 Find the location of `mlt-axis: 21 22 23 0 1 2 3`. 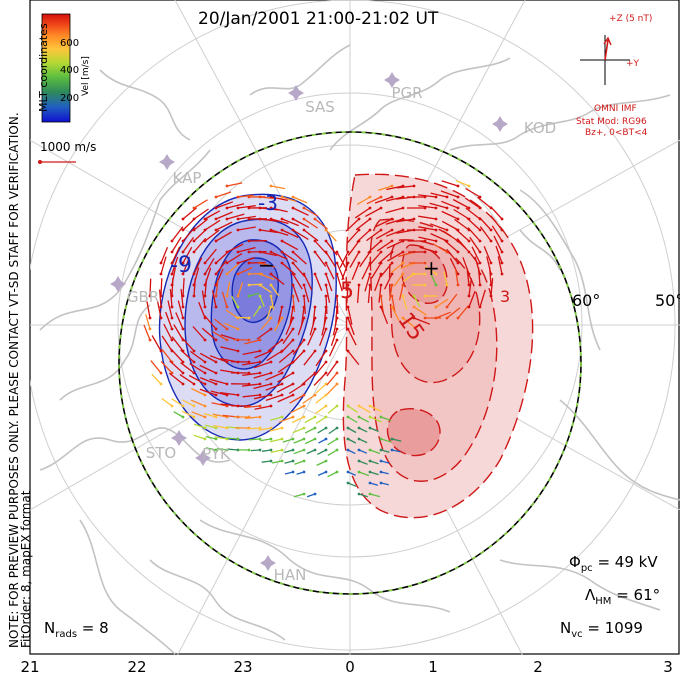

mlt-axis: 21 22 23 0 1 2 3 is located at coordinates (346, 666).